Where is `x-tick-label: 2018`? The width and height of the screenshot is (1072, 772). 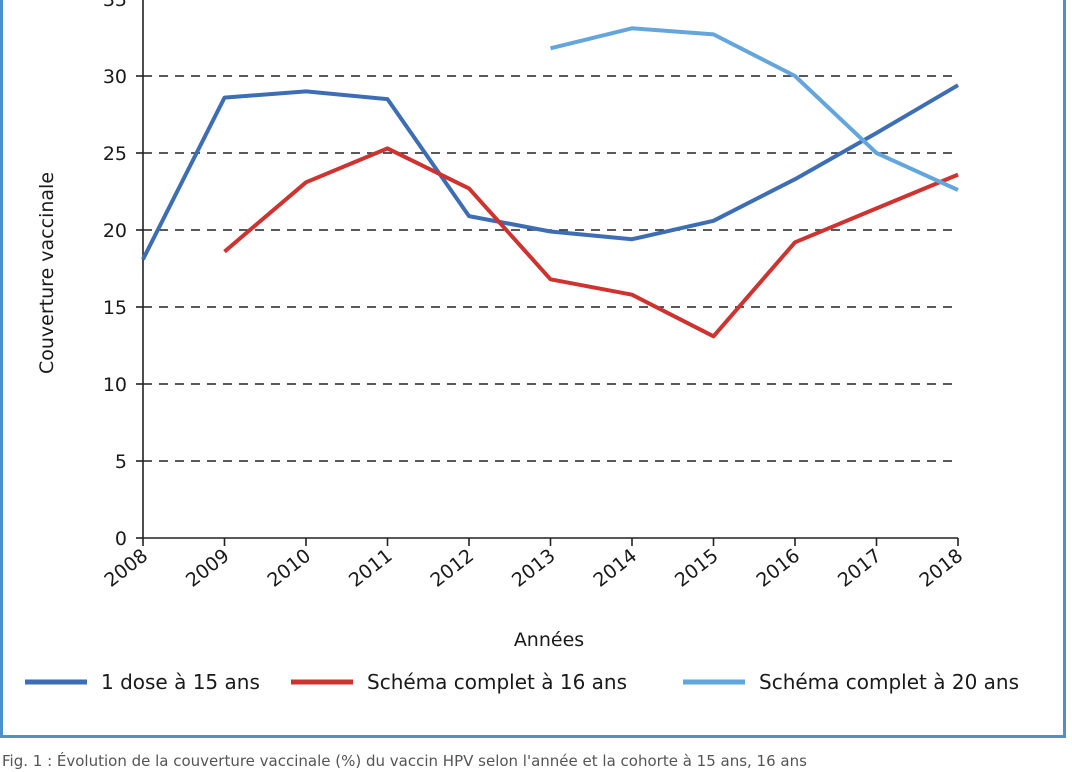
x-tick-label: 2018 is located at coordinates (941, 568).